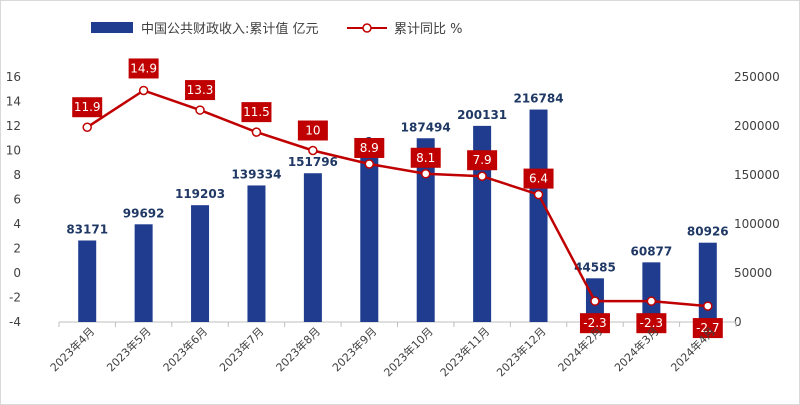 Image resolution: width=800 pixels, height=405 pixels. Describe the element at coordinates (87, 229) in the screenshot. I see `bar-value-label: 83171` at that location.